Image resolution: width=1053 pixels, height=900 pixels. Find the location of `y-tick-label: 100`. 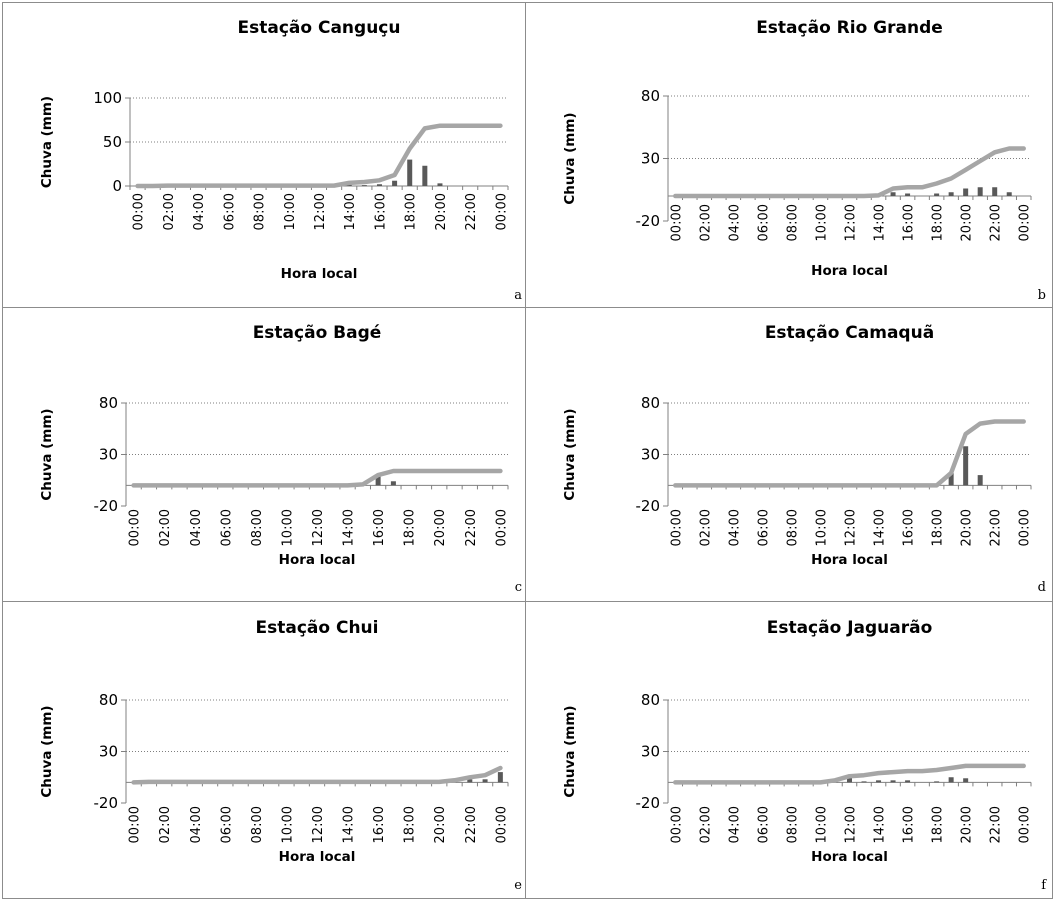

y-tick-label: 100 is located at coordinates (107, 98).